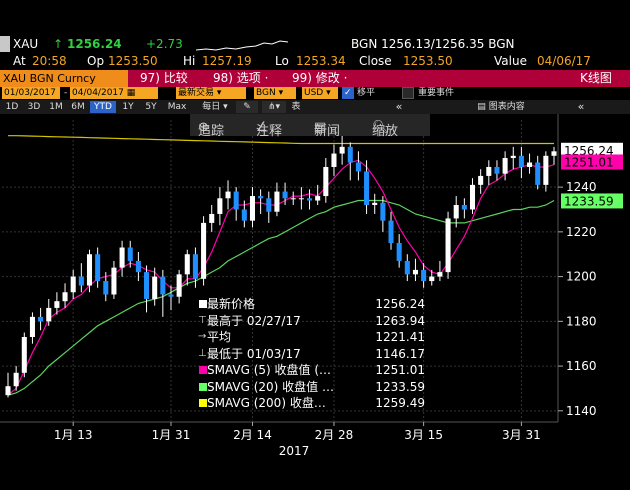 This screenshot has height=490, width=630. What do you see at coordinates (400, 353) in the screenshot?
I see `legend-value: 1146.17` at bounding box center [400, 353].